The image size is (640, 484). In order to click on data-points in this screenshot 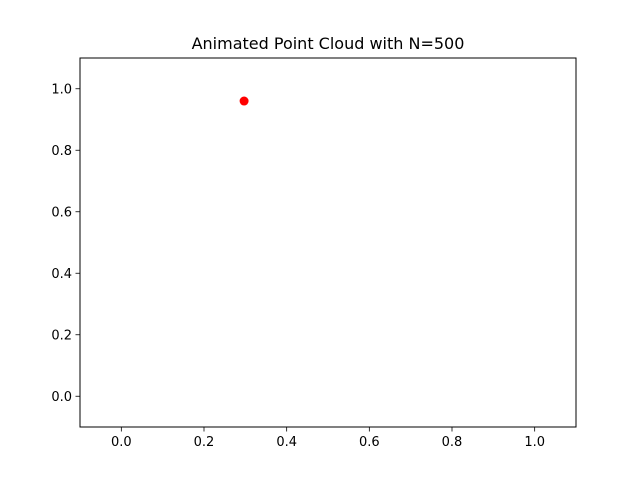, I will do `click(244, 101)`.